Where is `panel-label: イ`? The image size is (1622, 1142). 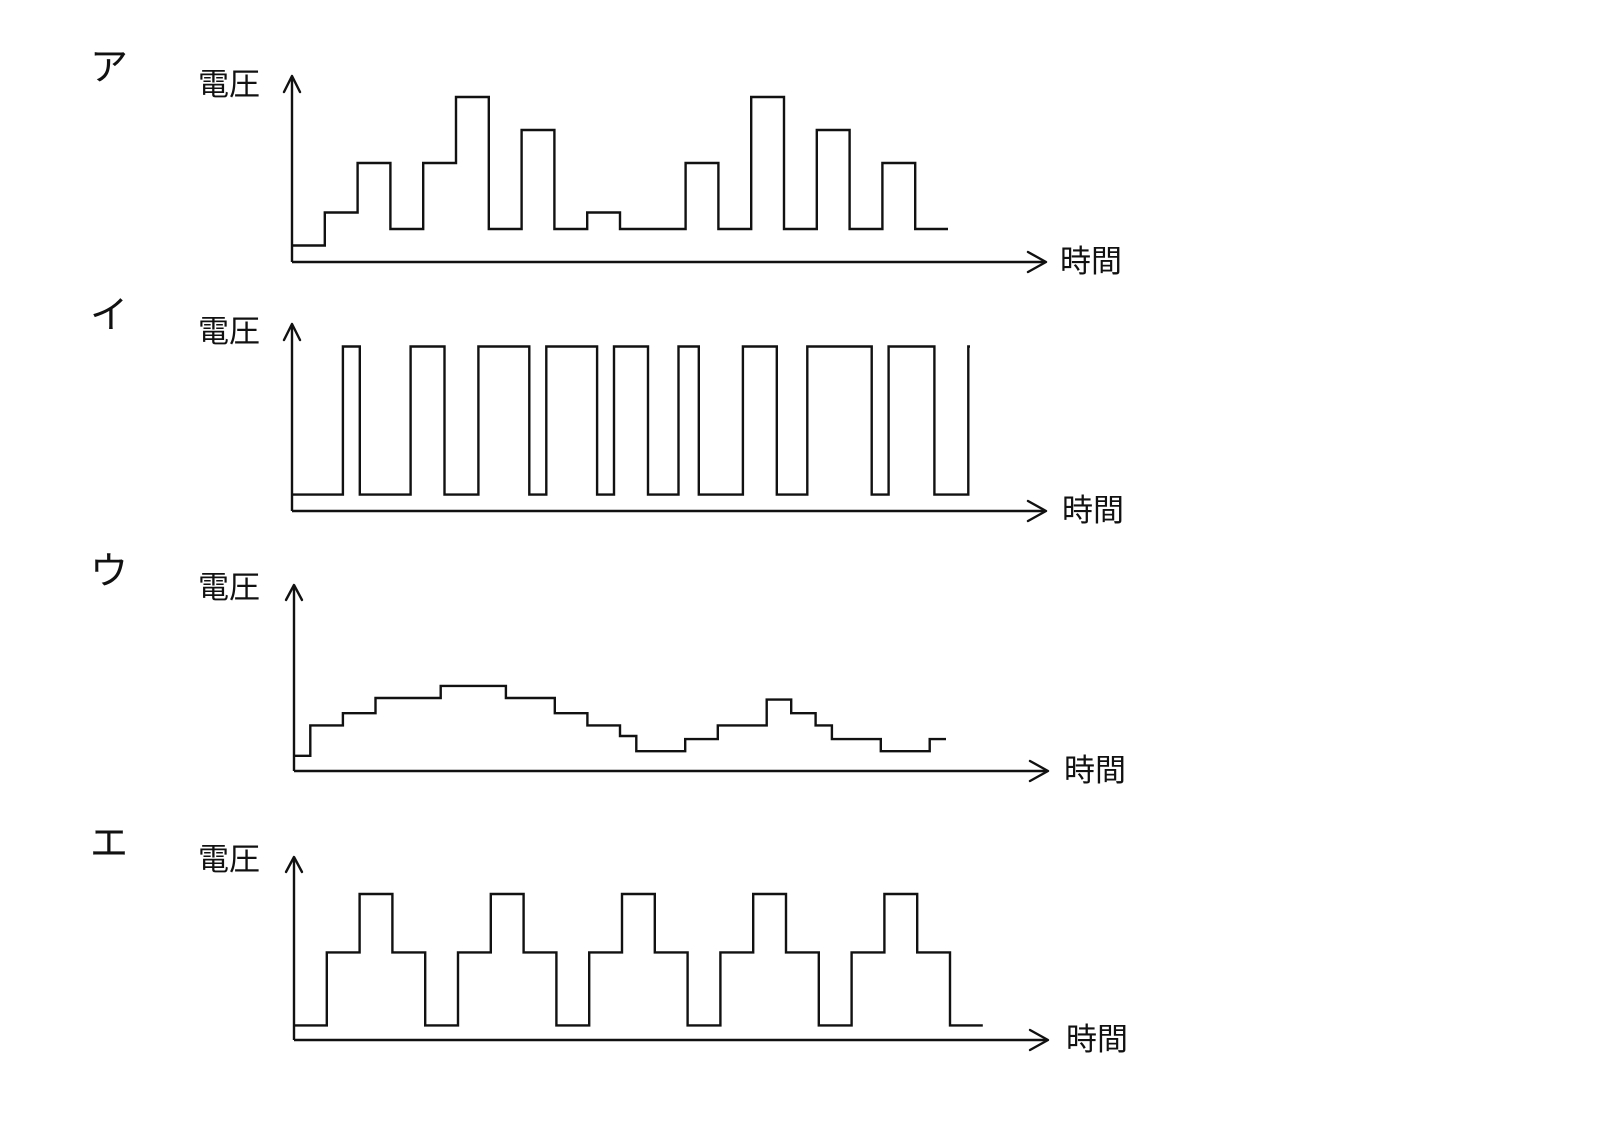
panel-label: イ is located at coordinates (109, 315).